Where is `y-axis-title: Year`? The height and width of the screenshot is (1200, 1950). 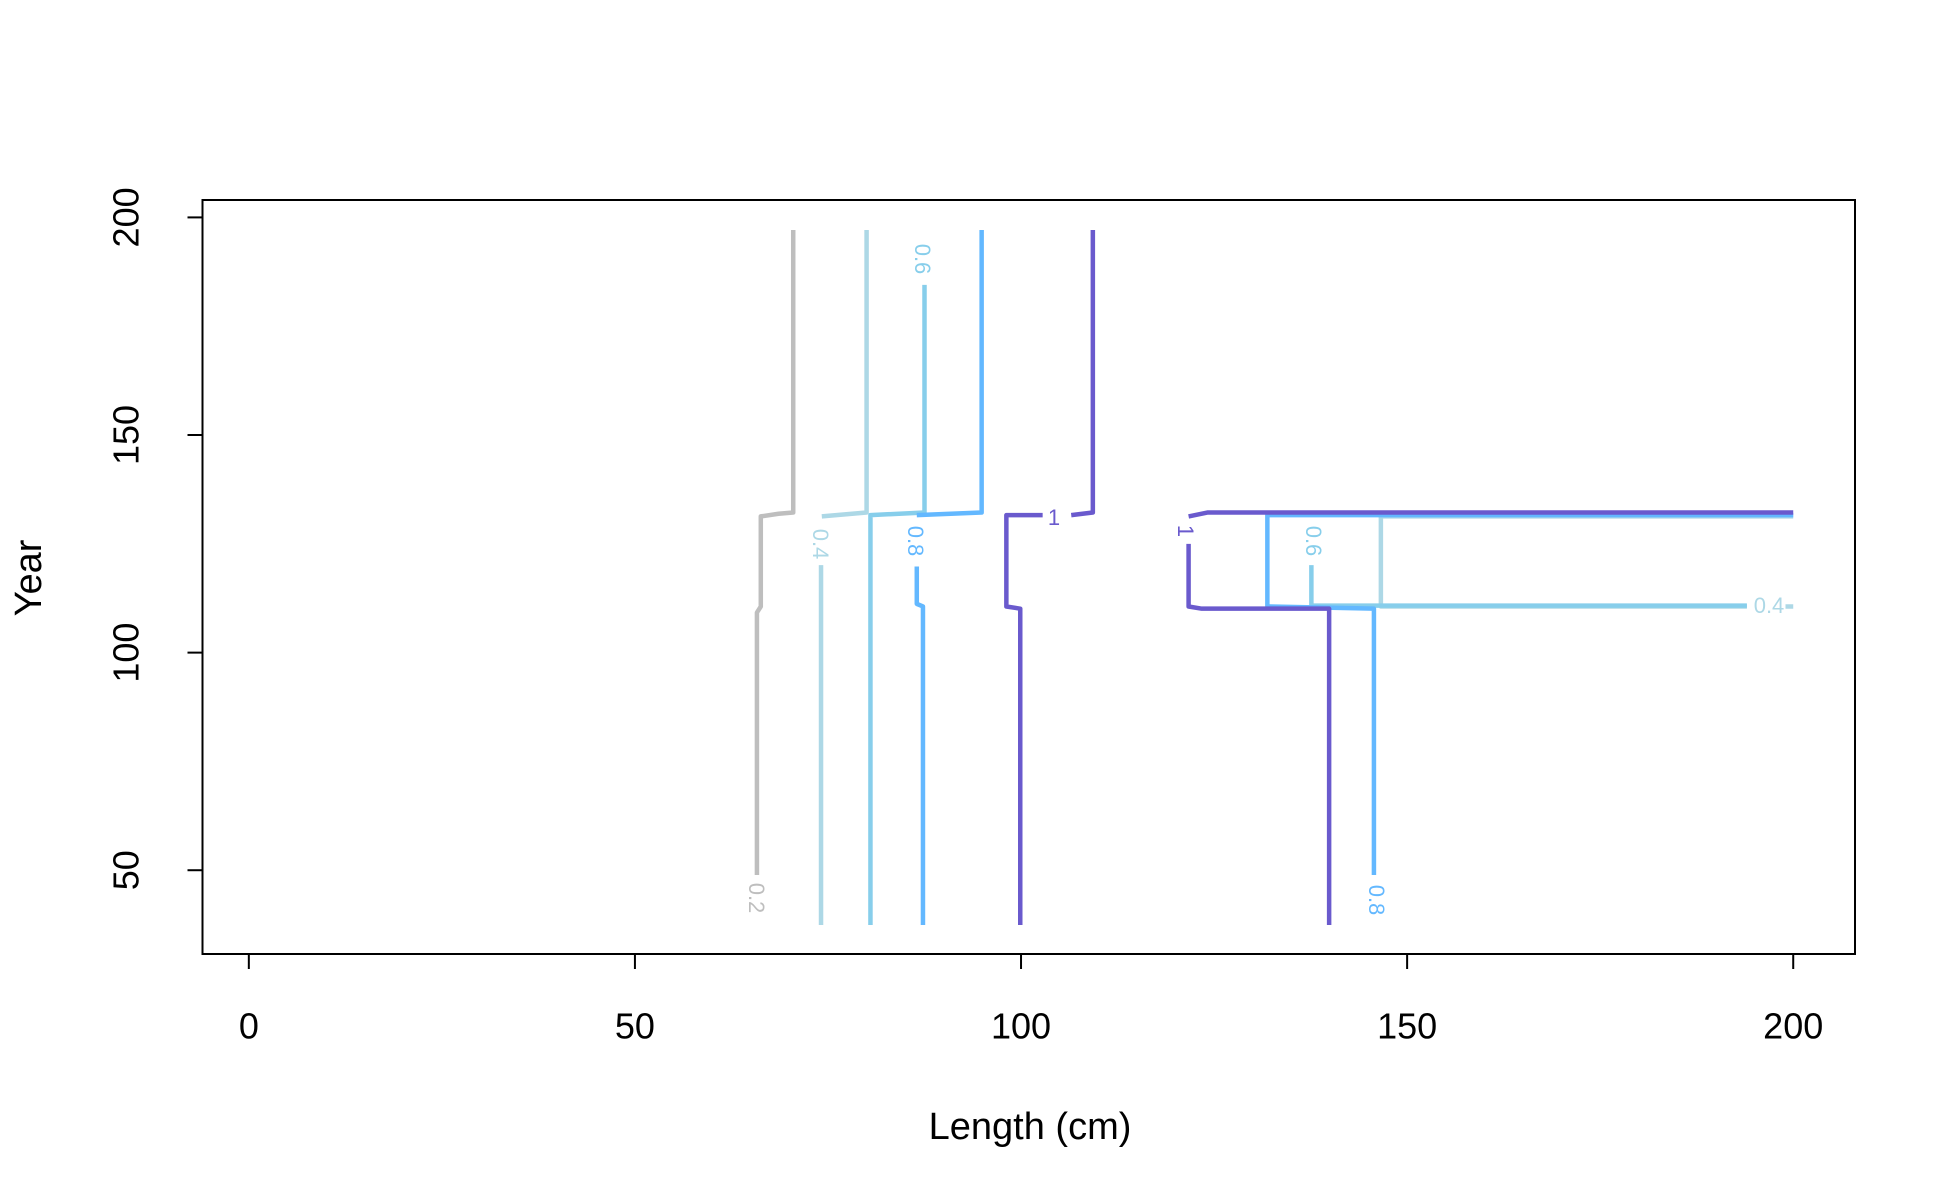
y-axis-title: Year is located at coordinates (29, 577).